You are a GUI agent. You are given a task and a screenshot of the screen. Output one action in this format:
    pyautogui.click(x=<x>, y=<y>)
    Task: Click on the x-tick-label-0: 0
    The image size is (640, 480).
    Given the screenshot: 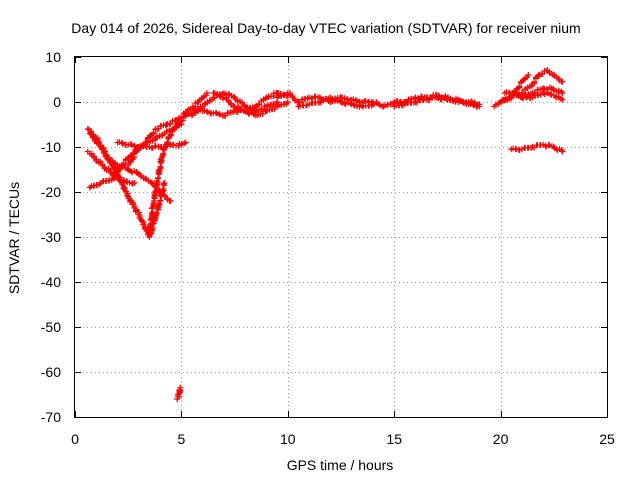 What is the action you would take?
    pyautogui.click(x=75, y=439)
    